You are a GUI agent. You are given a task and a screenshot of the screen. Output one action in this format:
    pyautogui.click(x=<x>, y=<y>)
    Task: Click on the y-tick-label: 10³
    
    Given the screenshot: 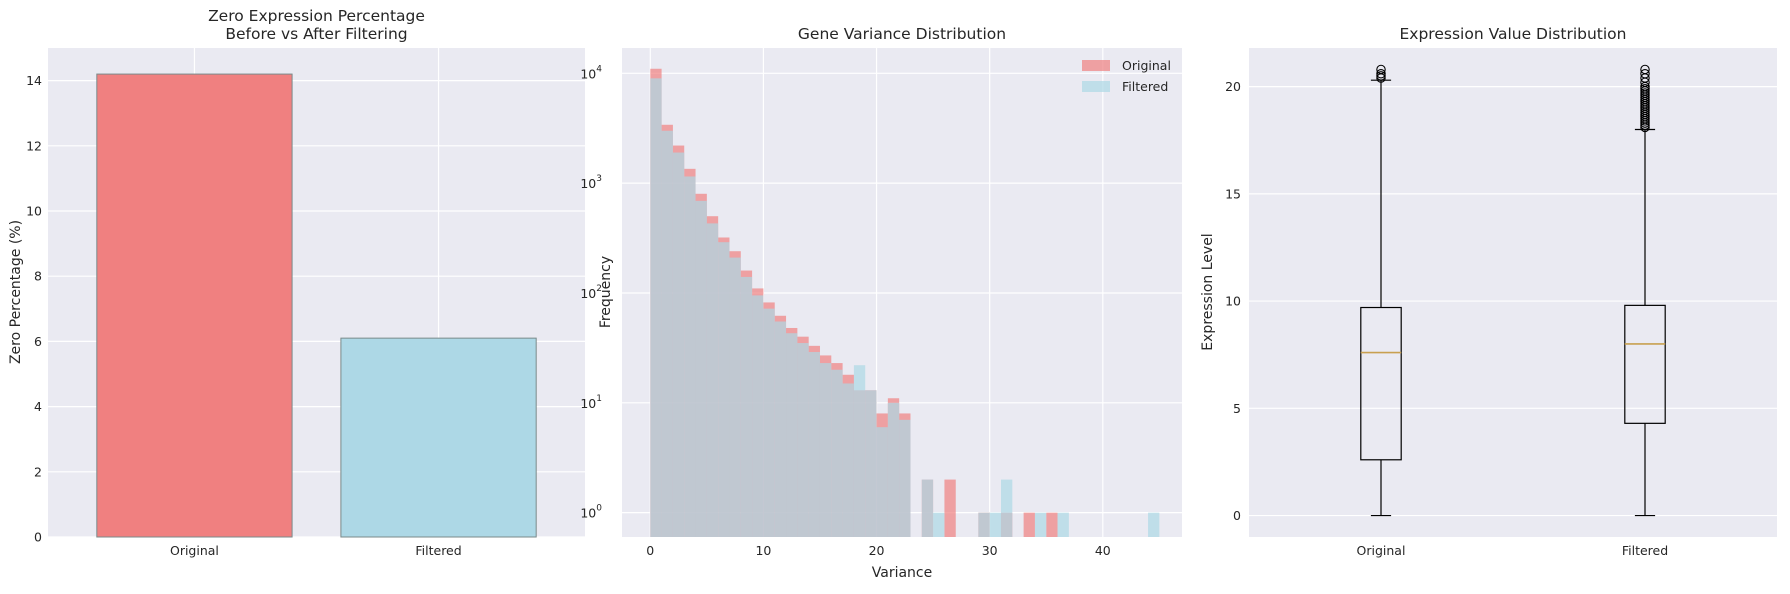 What is the action you would take?
    pyautogui.click(x=591, y=182)
    